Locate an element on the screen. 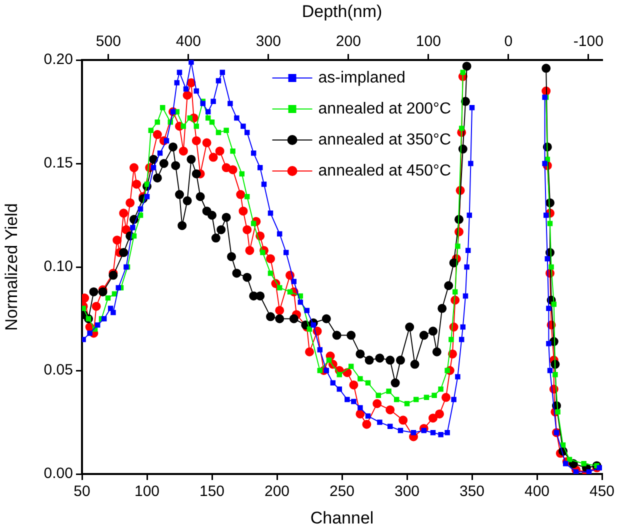  y-tick-label: 0.05 is located at coordinates (58, 370).